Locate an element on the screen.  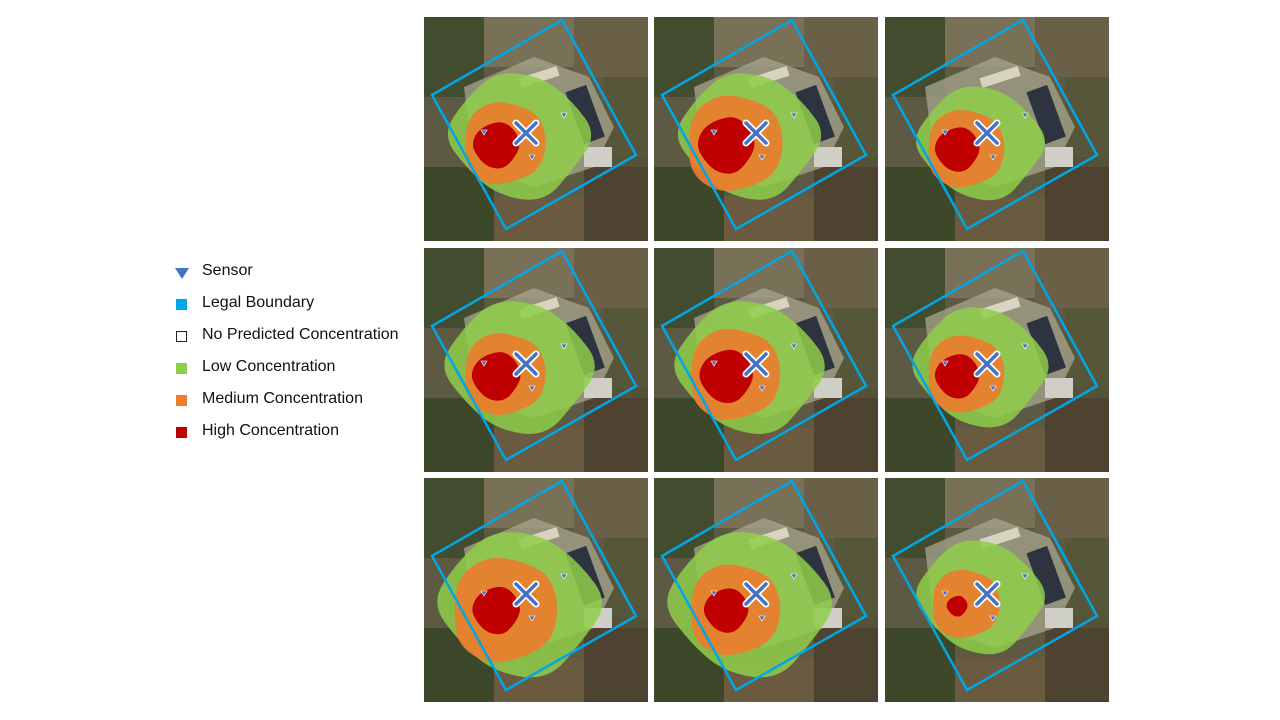
legend-label: No Predicted Concentration is located at coordinates (300, 334).